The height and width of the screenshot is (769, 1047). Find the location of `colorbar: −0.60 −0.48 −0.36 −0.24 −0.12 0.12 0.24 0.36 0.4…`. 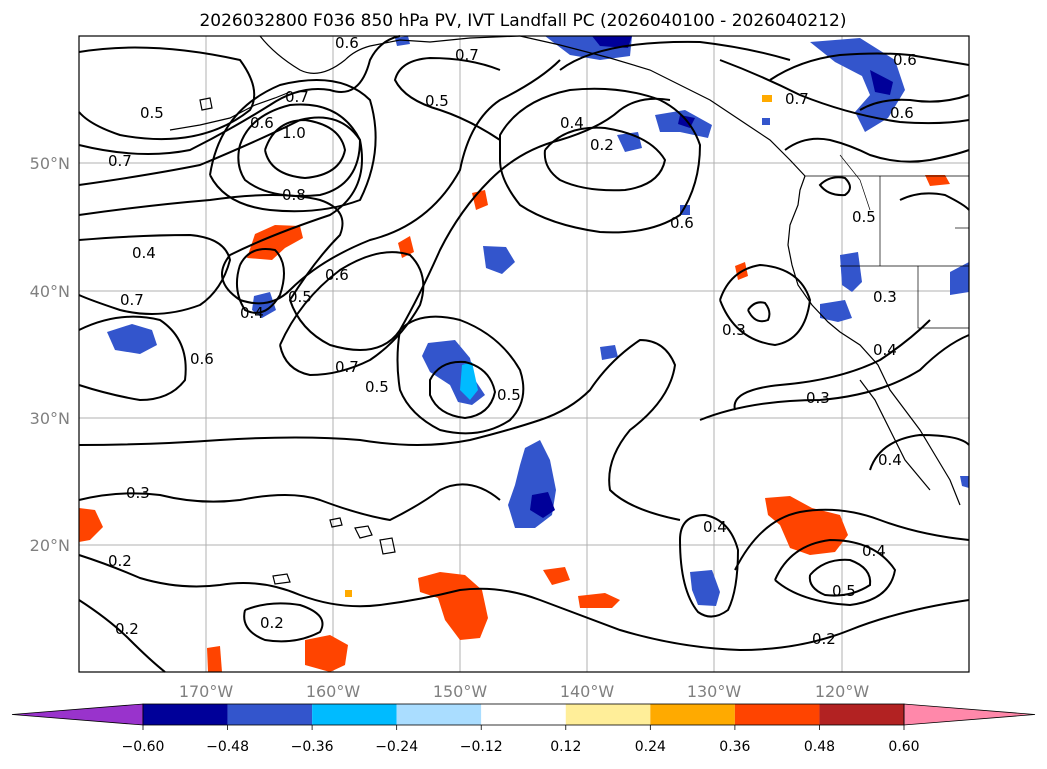

colorbar: −0.60 −0.48 −0.36 −0.24 −0.12 0.12 0.24 0.36 0.4… is located at coordinates (523, 729).